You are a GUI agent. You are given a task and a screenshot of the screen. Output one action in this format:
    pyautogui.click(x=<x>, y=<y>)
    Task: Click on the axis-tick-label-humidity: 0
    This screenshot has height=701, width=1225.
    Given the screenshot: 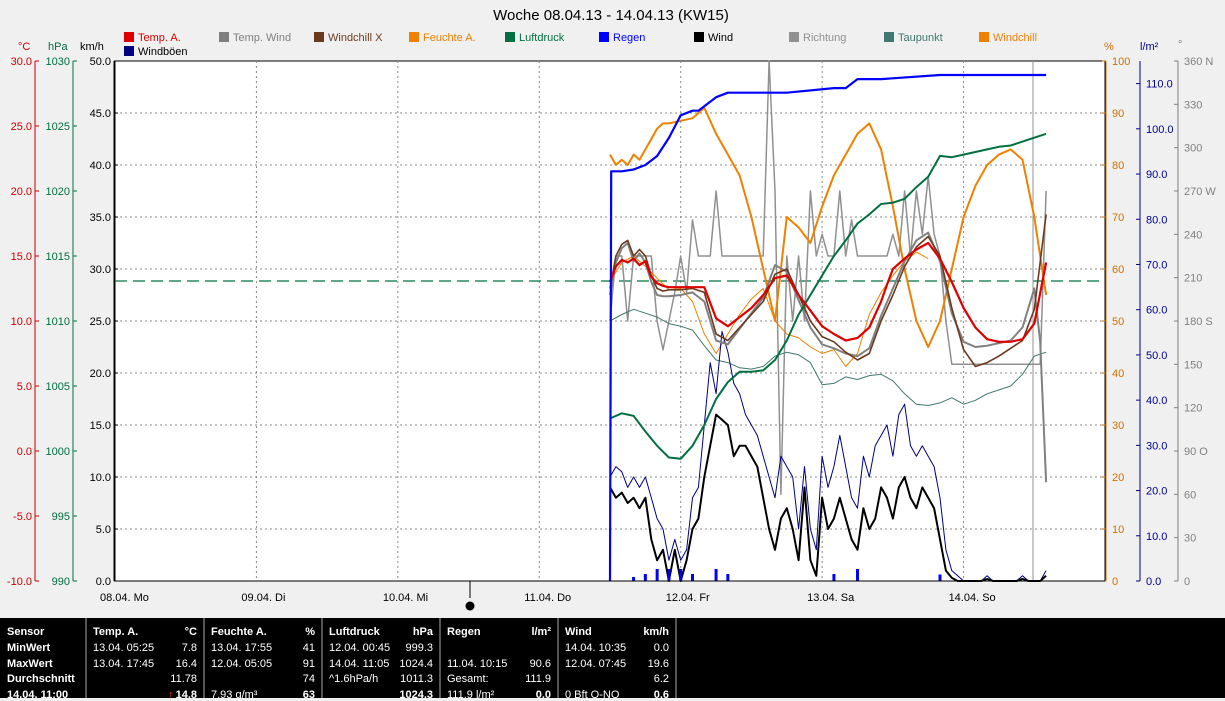 What is the action you would take?
    pyautogui.click(x=1115, y=582)
    